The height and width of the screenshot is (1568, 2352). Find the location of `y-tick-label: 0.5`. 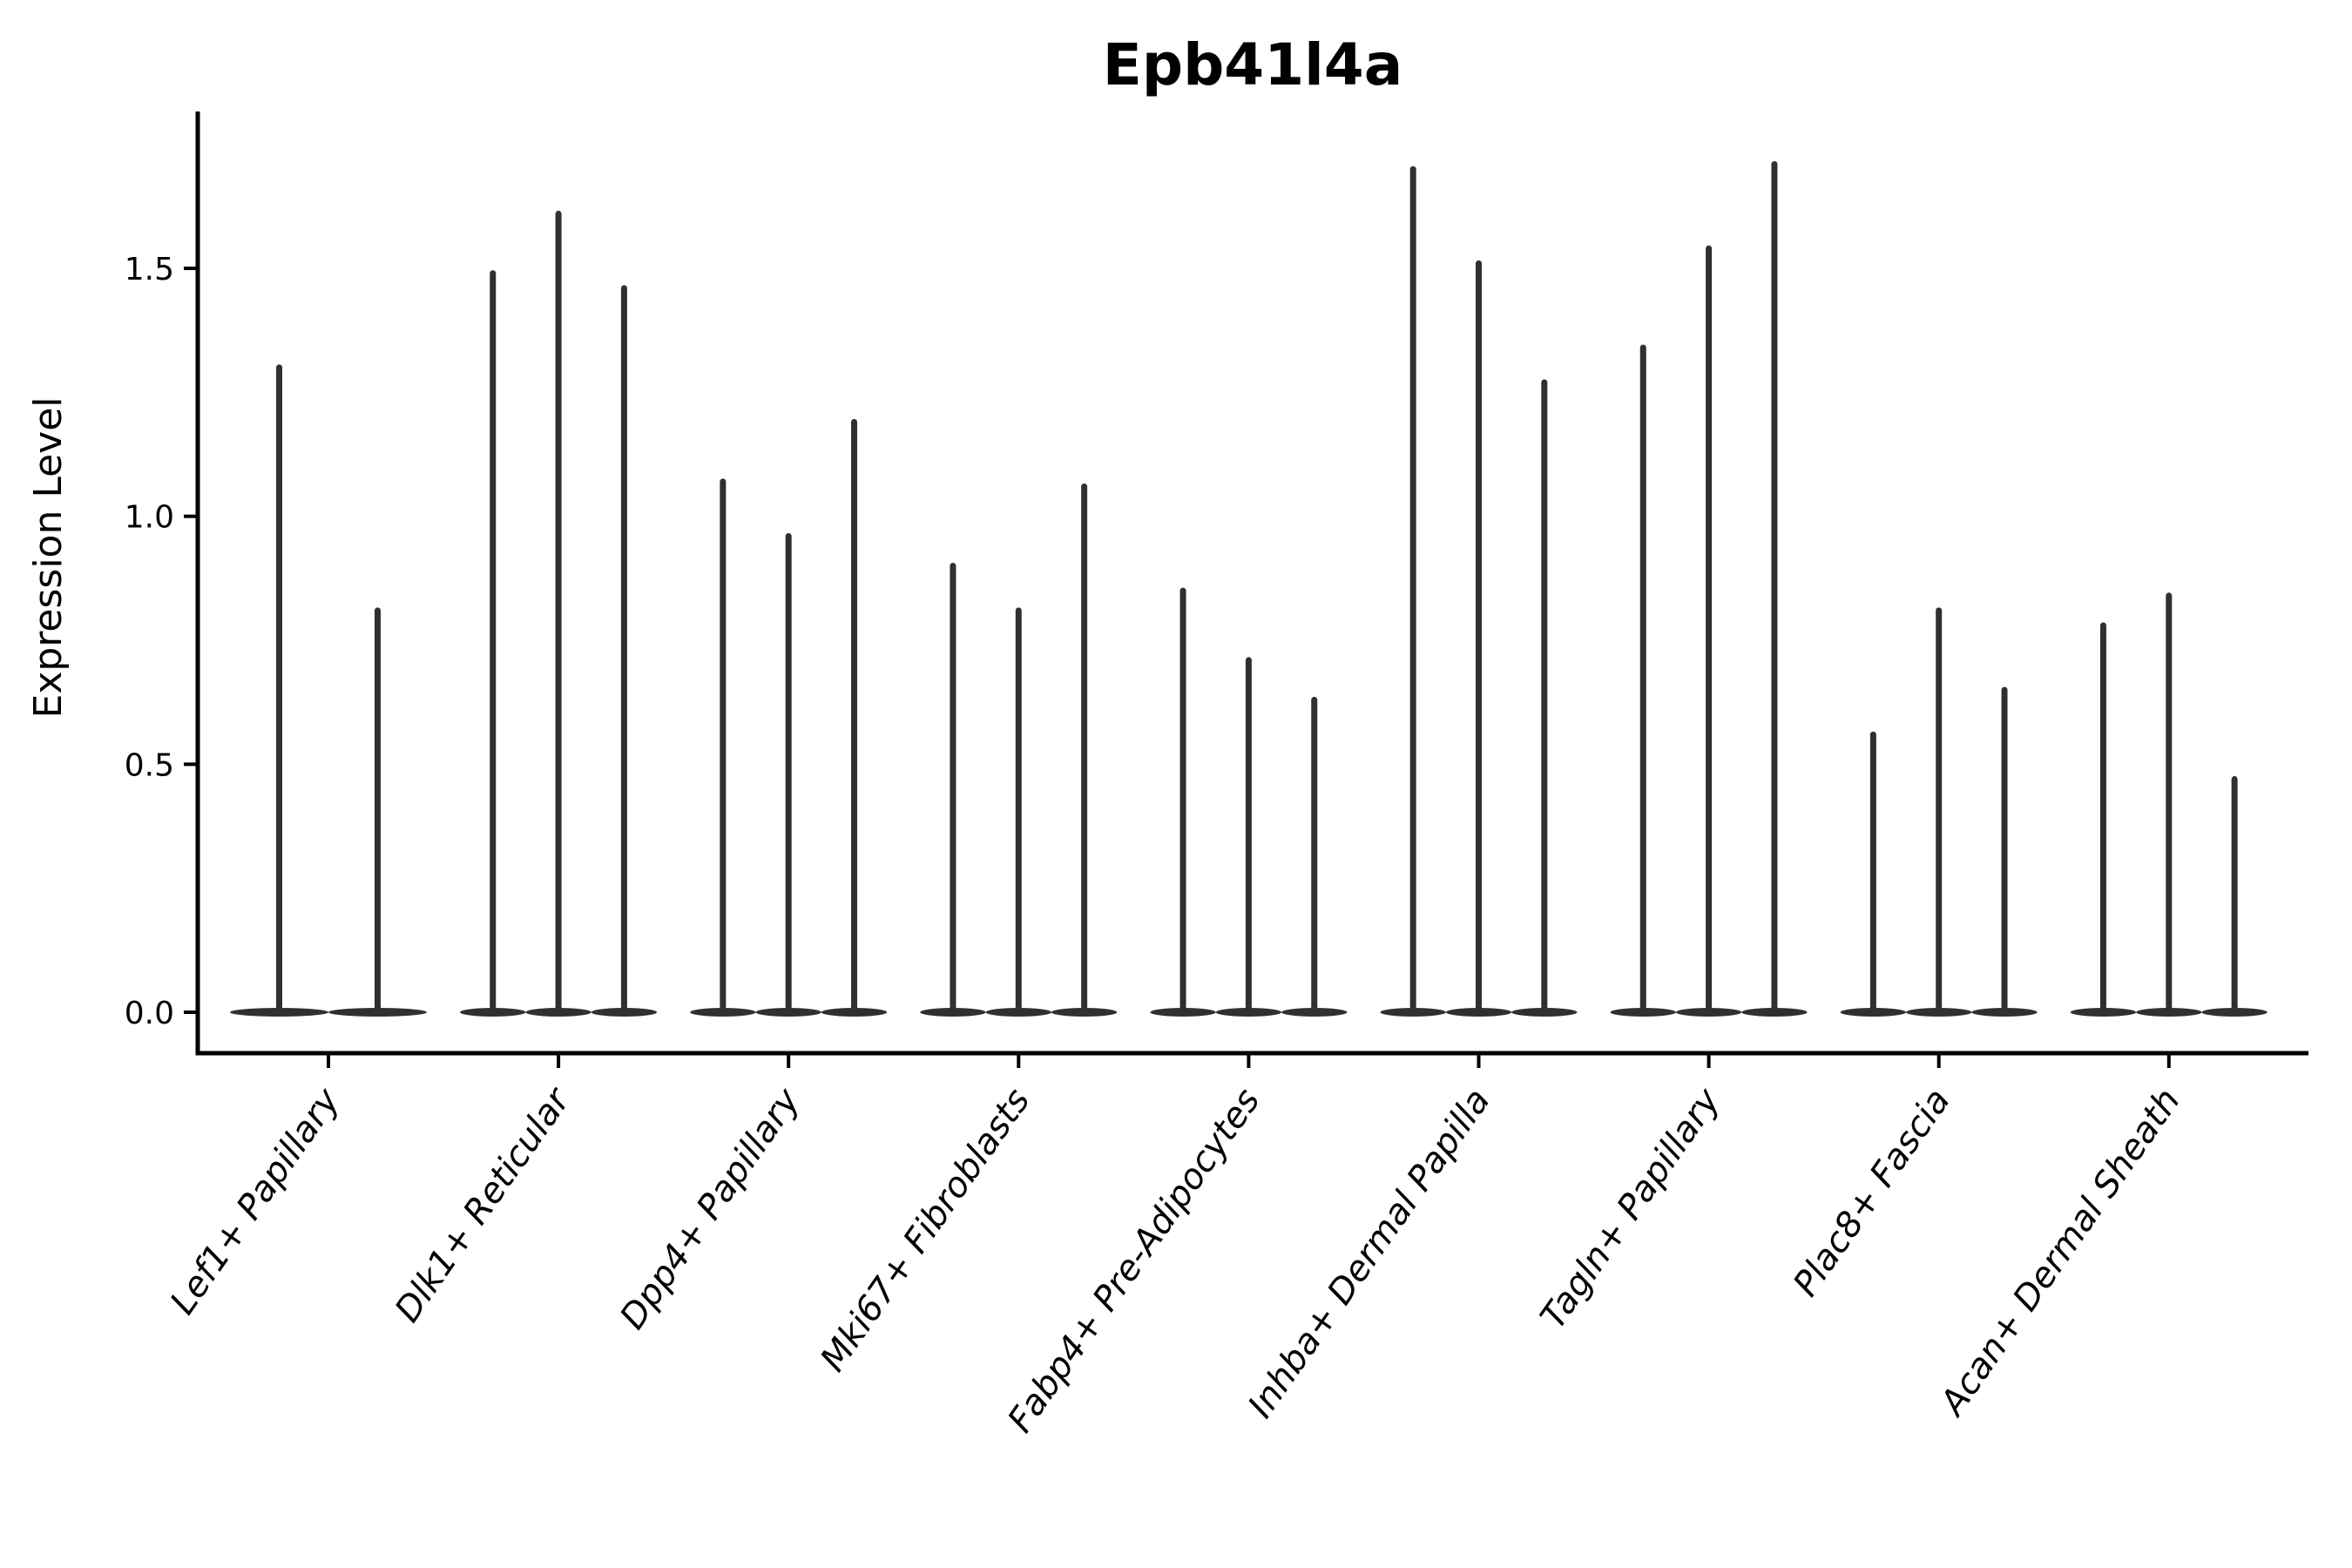

y-tick-label: 0.5 is located at coordinates (150, 765).